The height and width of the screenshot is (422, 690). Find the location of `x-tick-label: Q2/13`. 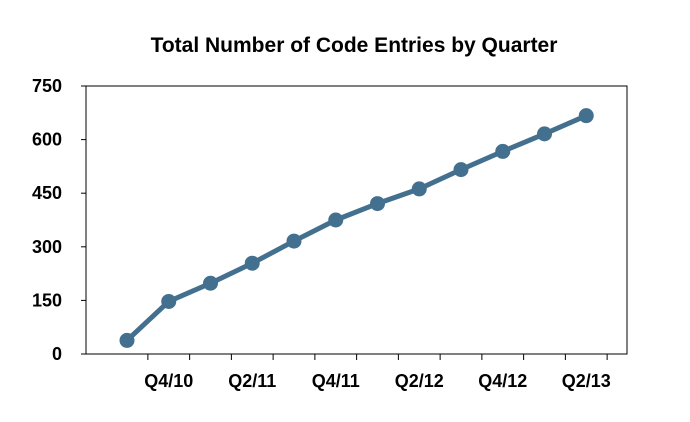

x-tick-label: Q2/13 is located at coordinates (586, 381).